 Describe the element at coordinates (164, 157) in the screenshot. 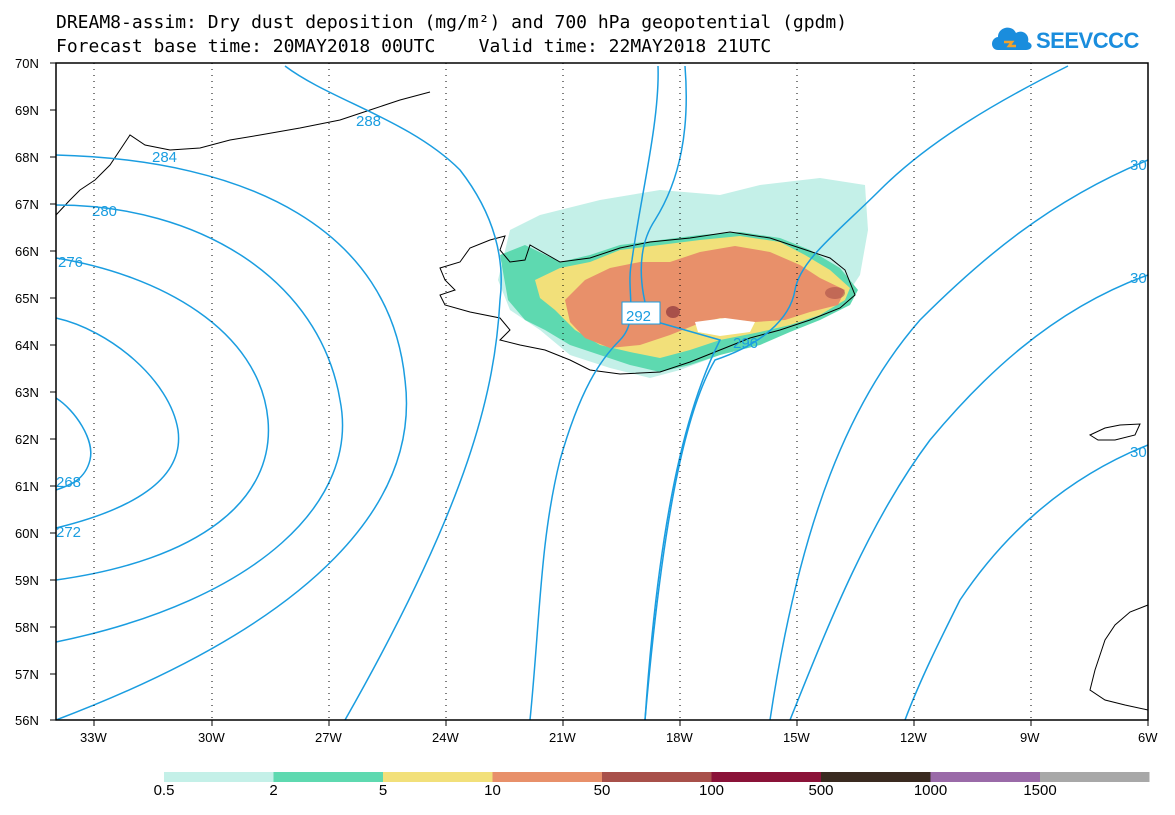

I see `contour-label-284: 284` at that location.